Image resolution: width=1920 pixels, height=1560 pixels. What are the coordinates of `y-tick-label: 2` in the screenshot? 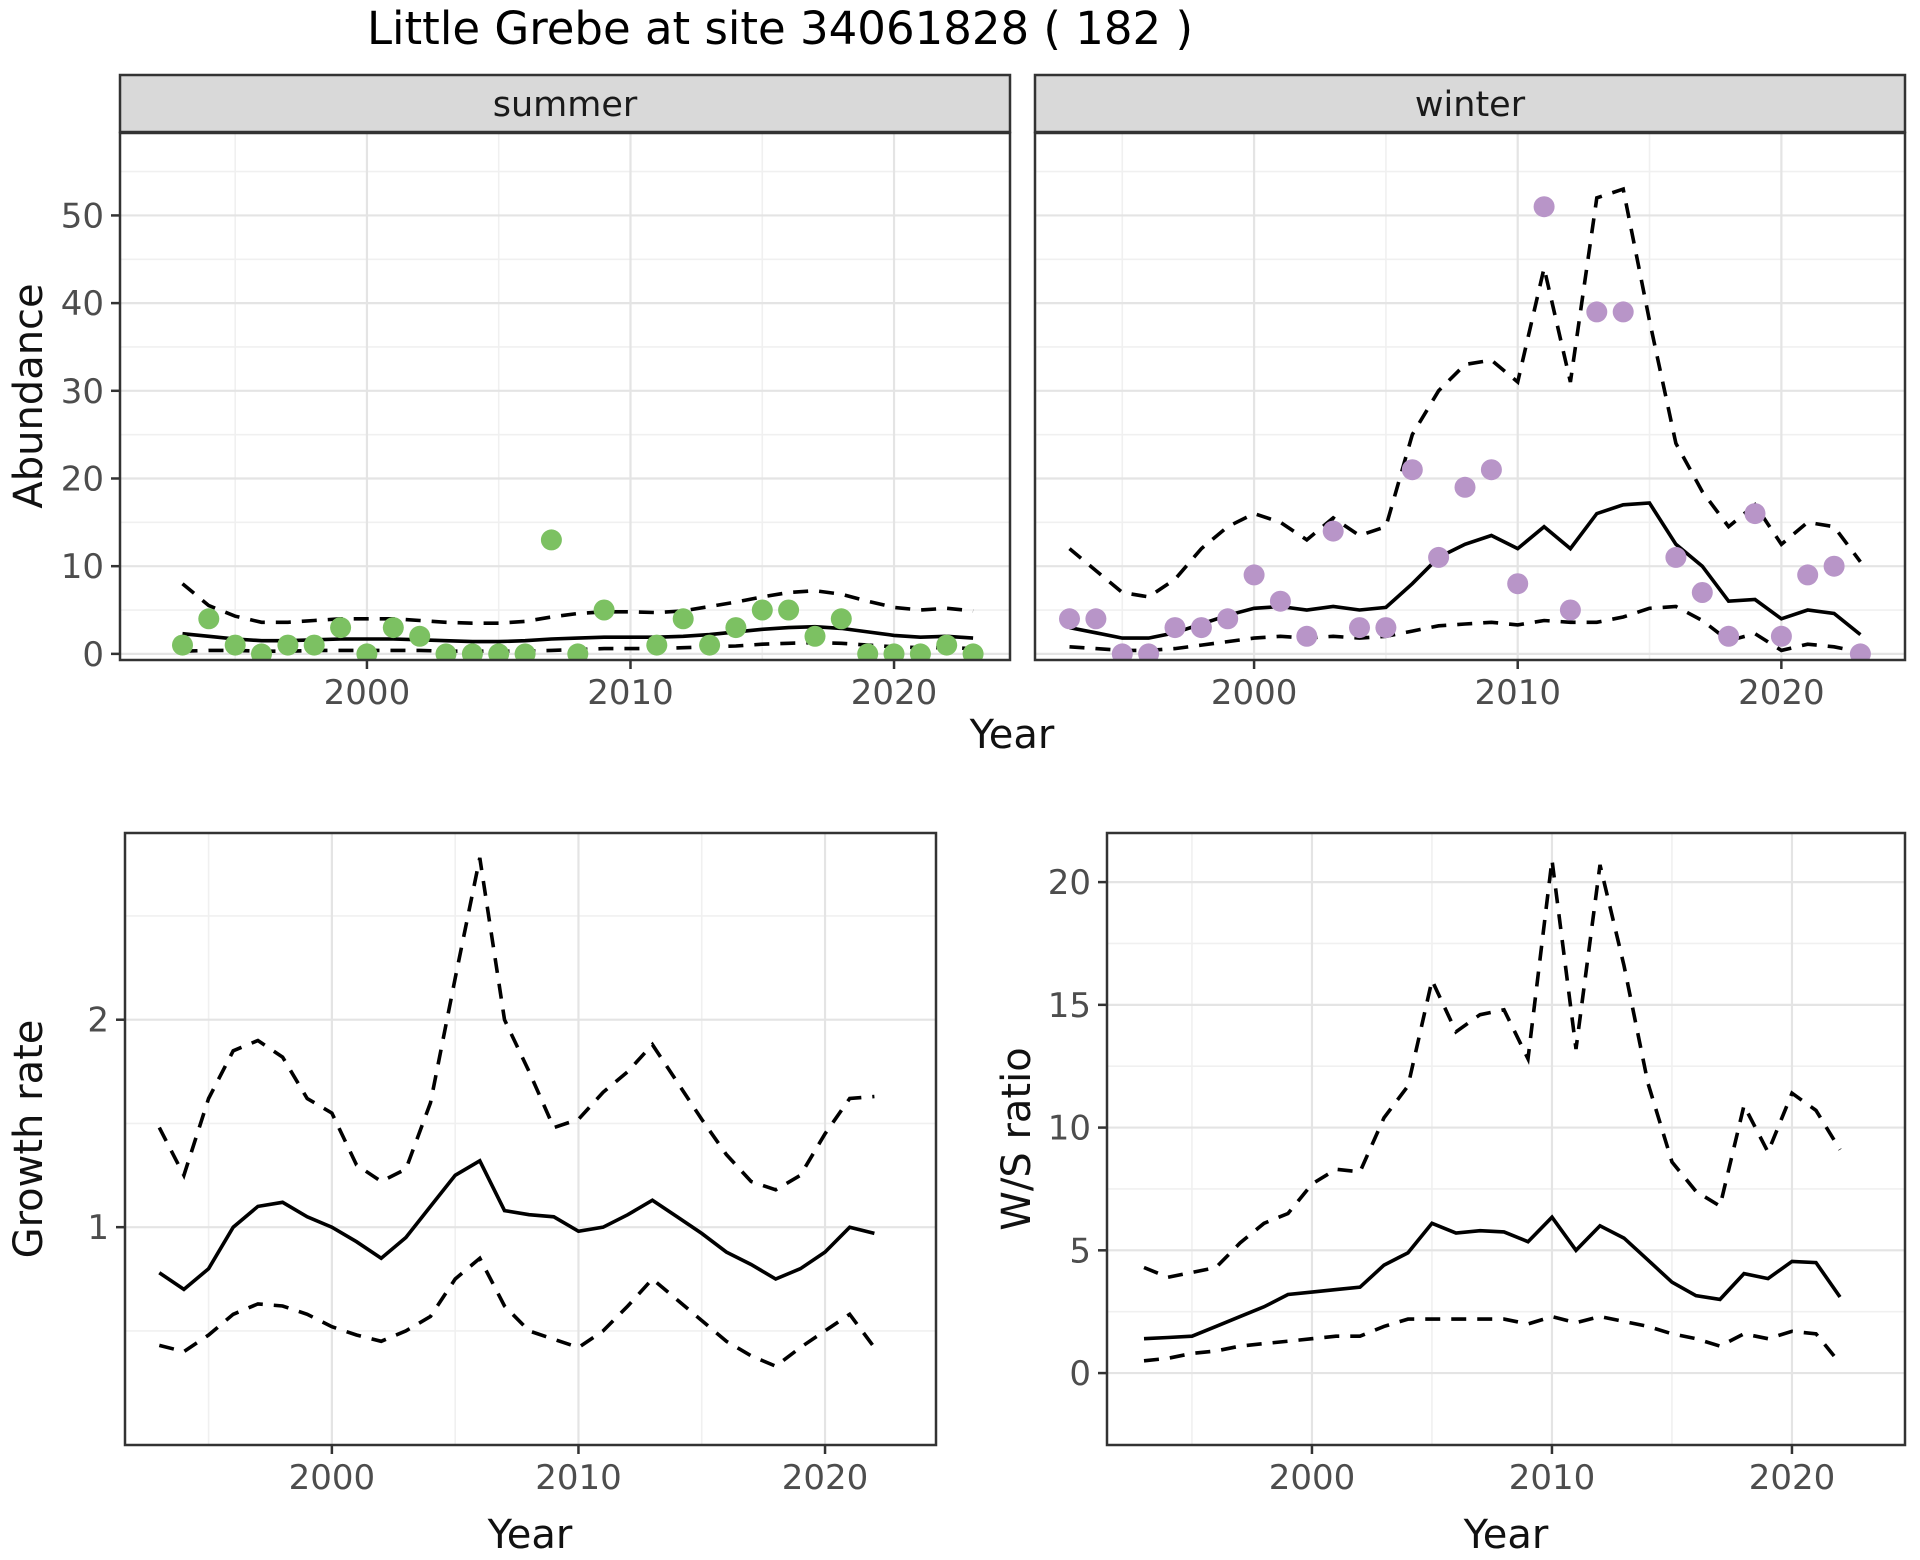 It's located at (98, 1021).